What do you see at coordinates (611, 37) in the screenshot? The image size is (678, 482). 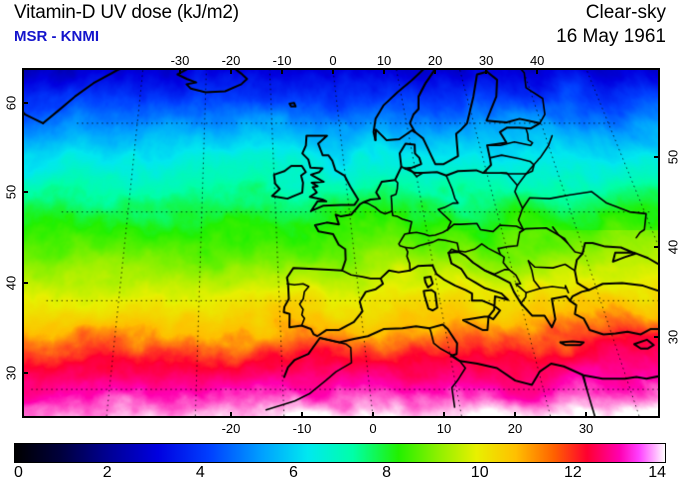 I see `date-label: 16 May 1961` at bounding box center [611, 37].